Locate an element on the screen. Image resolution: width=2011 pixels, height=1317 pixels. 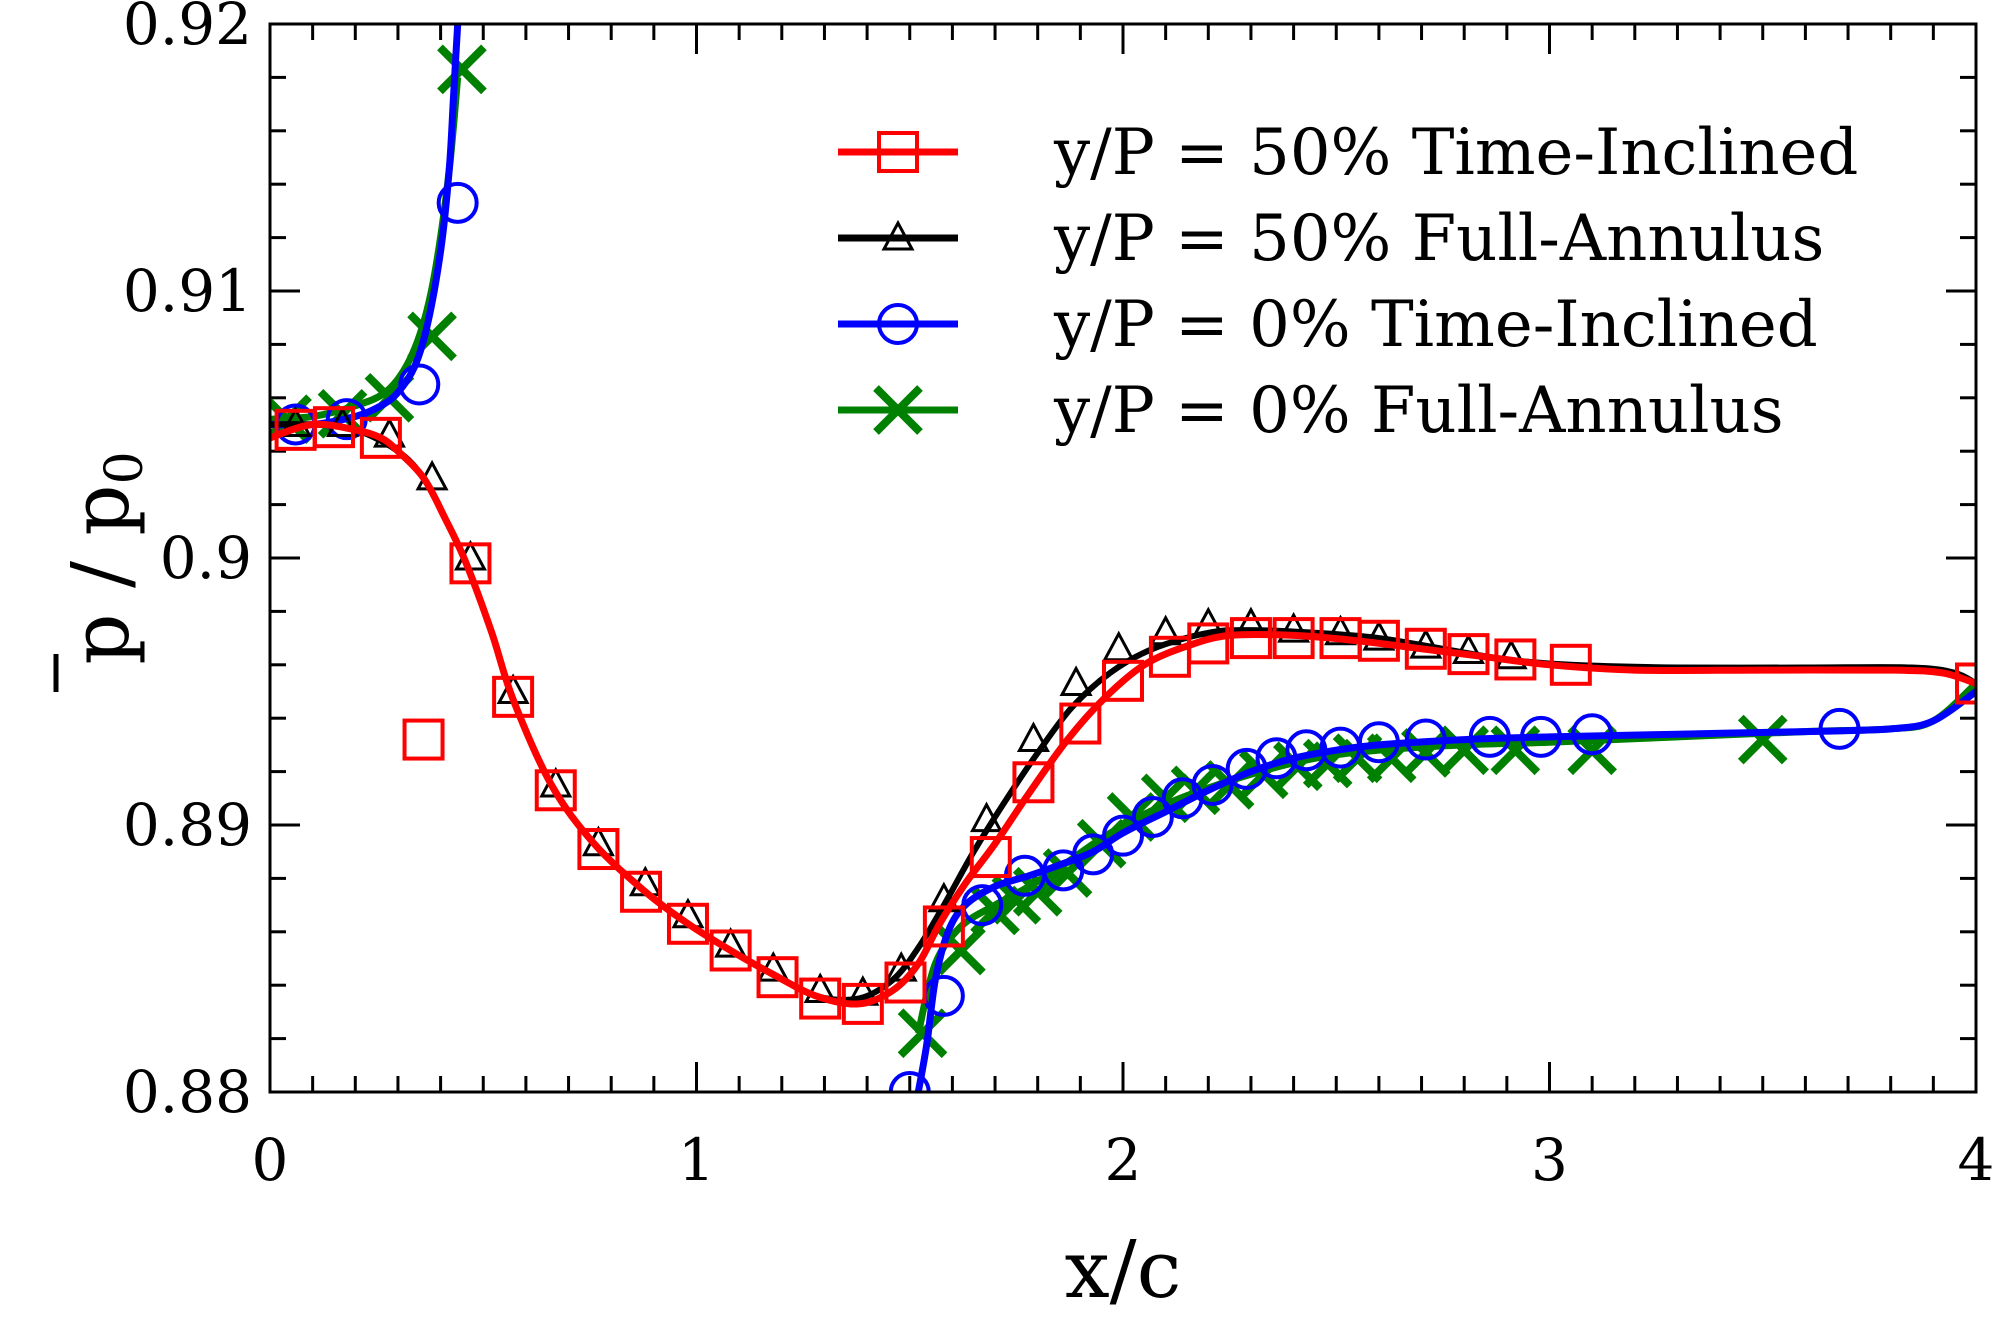
y-axis-label-subscript: 0 is located at coordinates (125, 467).